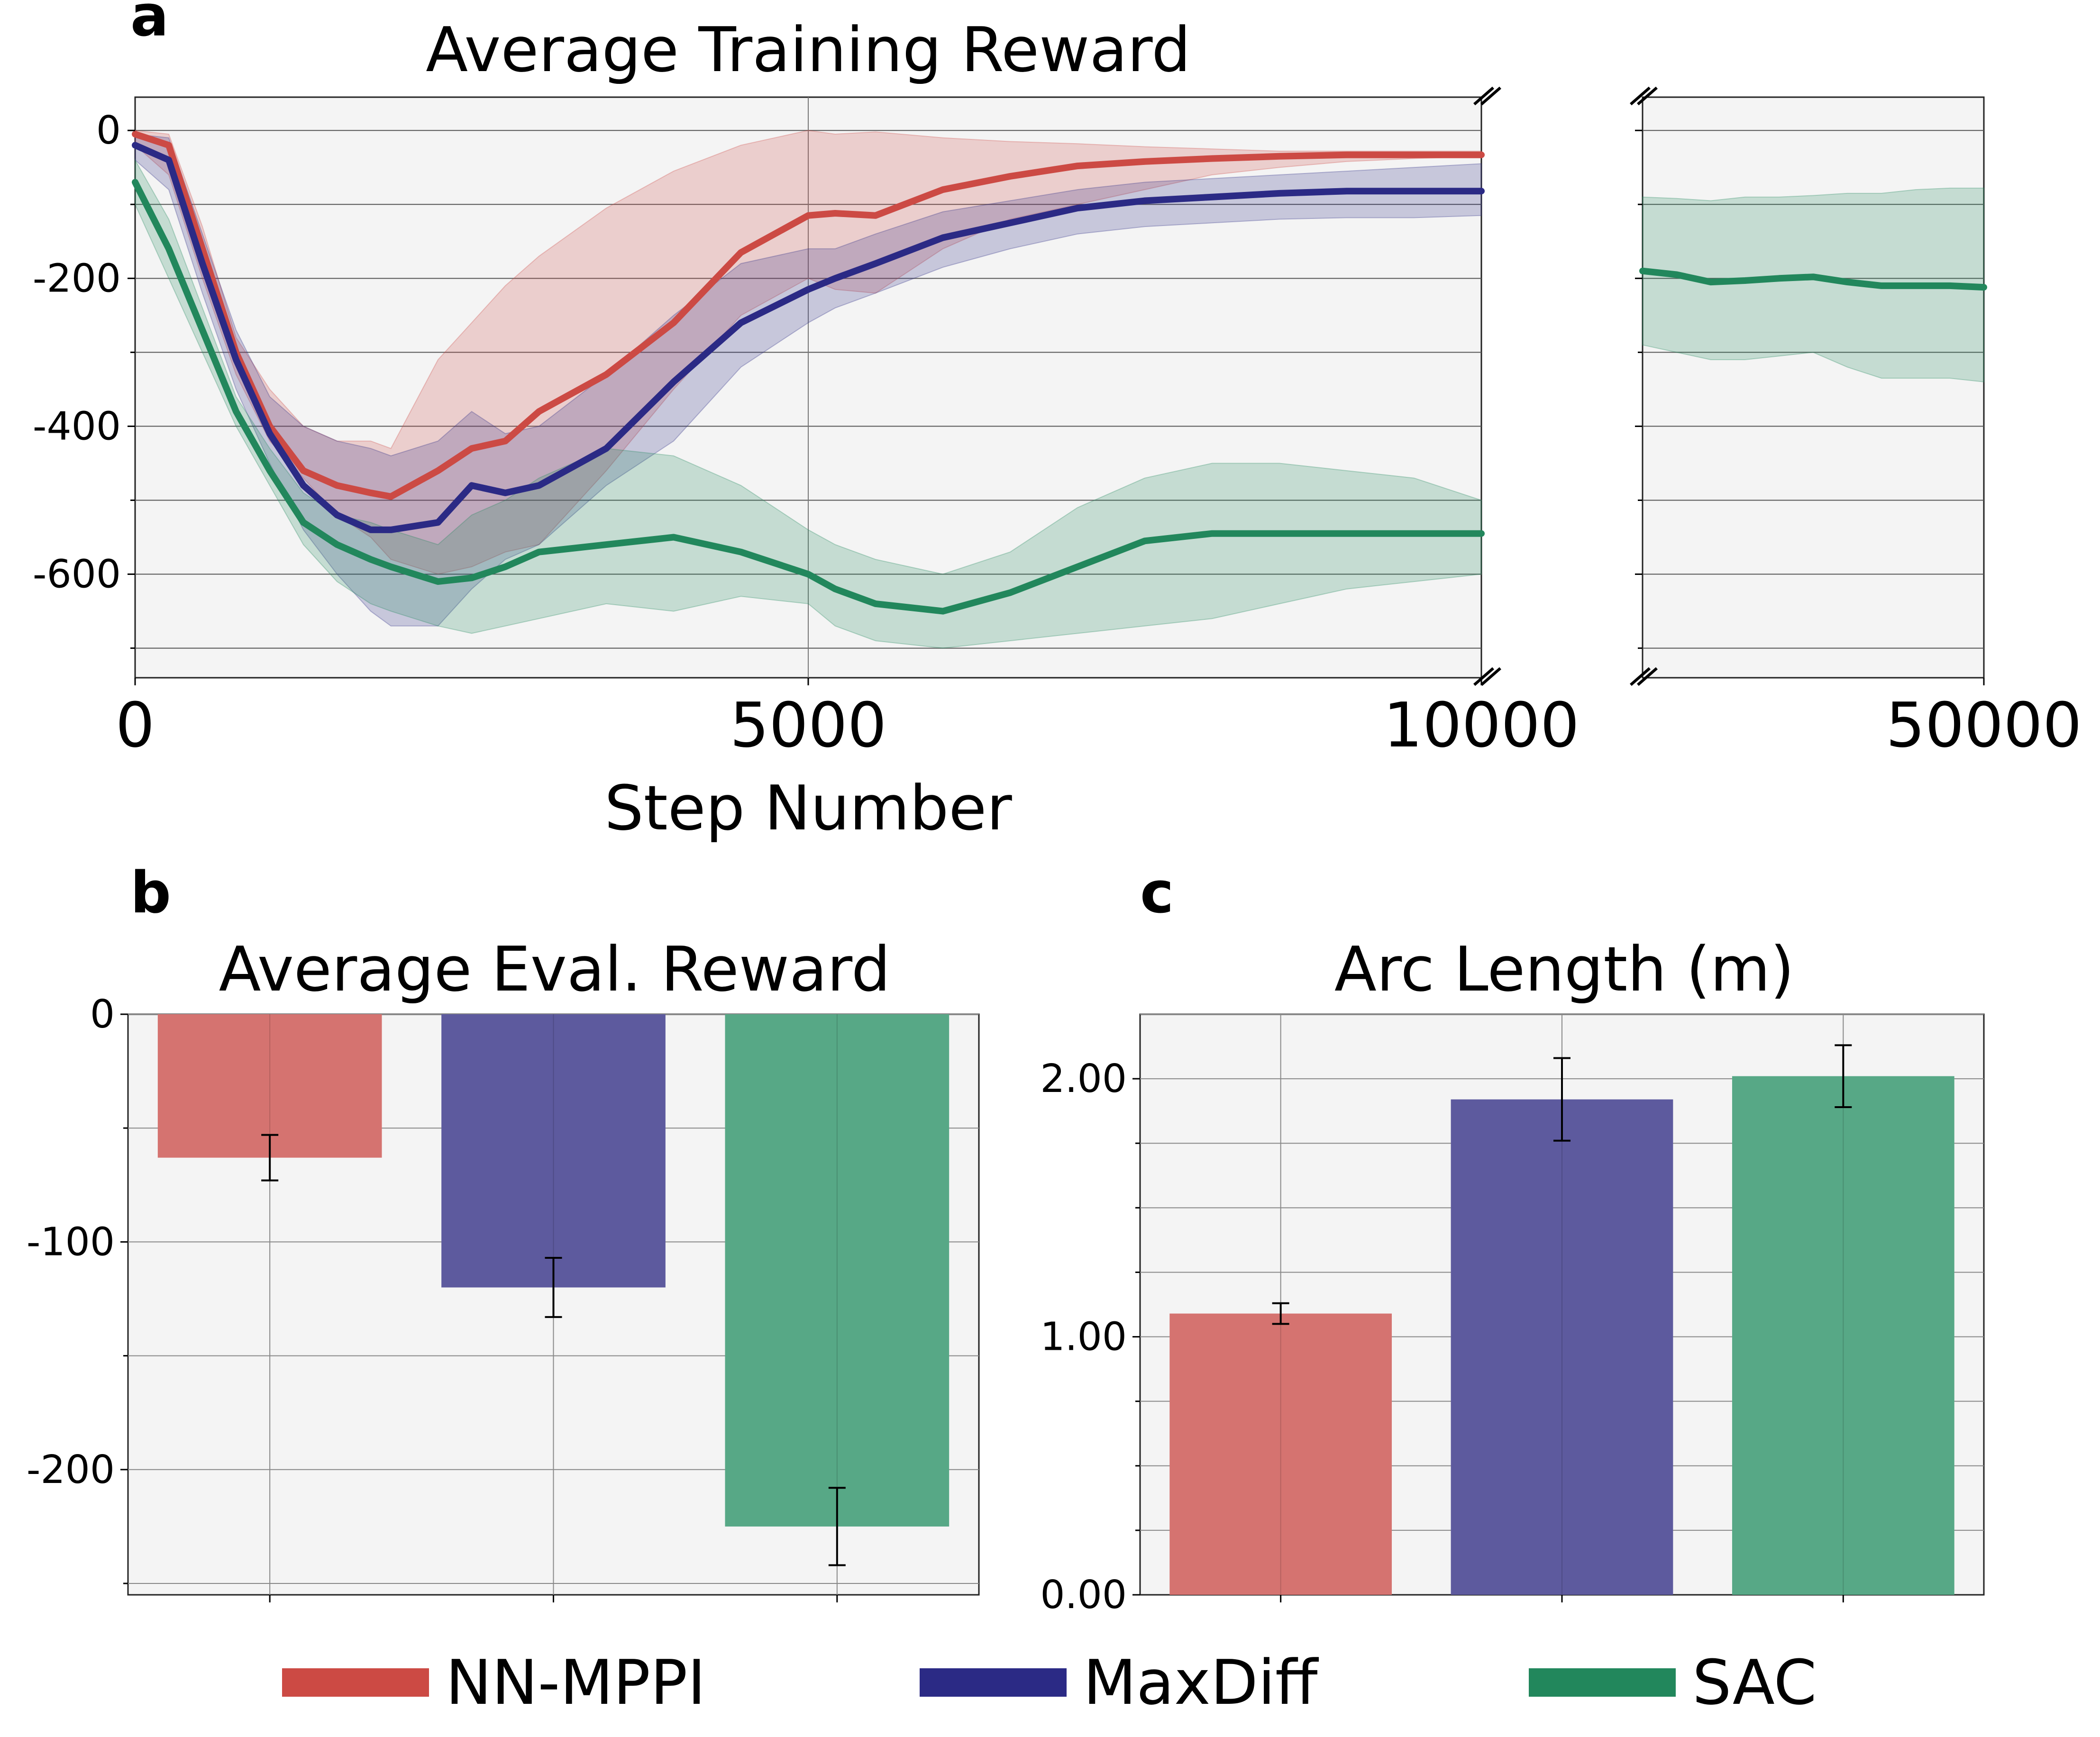 Image resolution: width=2100 pixels, height=1737 pixels. Describe the element at coordinates (1481, 725) in the screenshot. I see `x-tick-label: 10000` at that location.